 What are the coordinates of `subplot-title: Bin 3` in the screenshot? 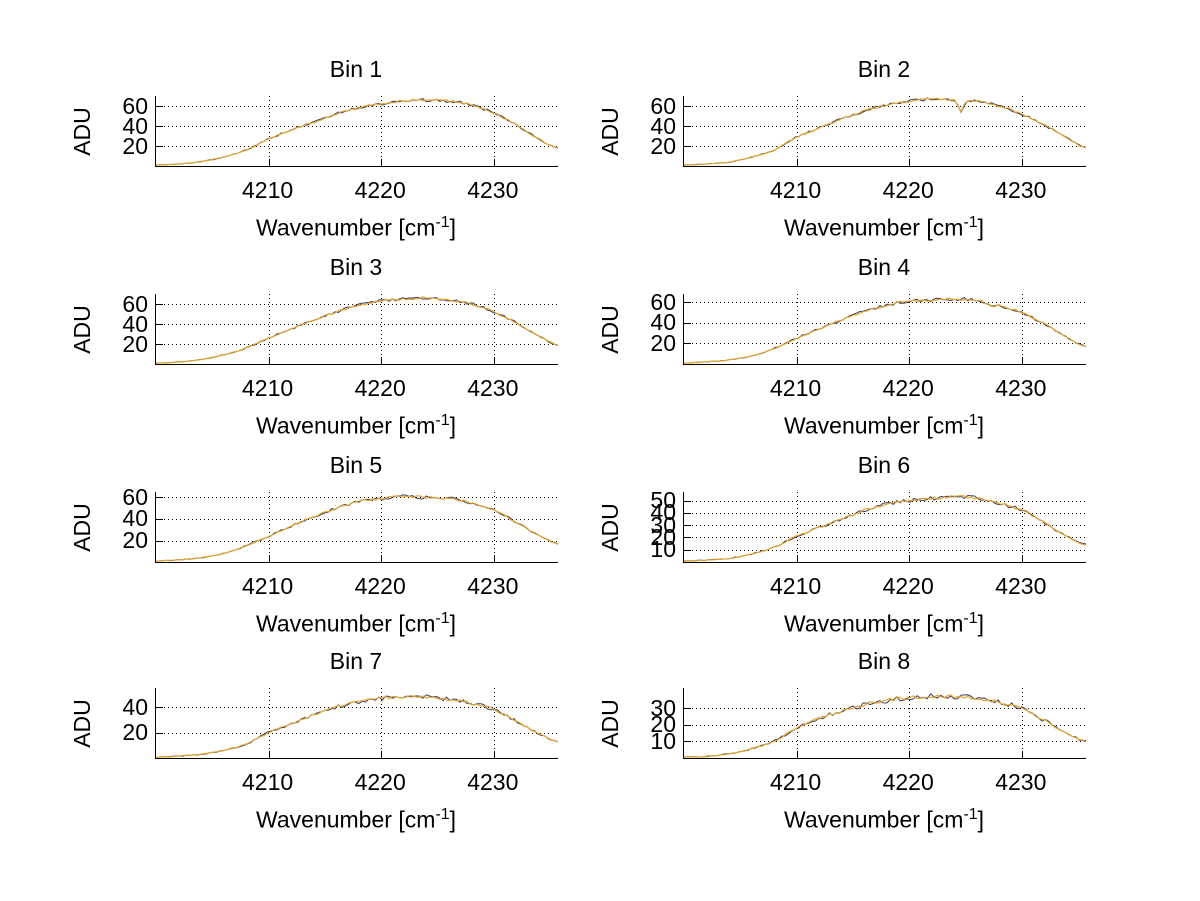 It's located at (356, 267).